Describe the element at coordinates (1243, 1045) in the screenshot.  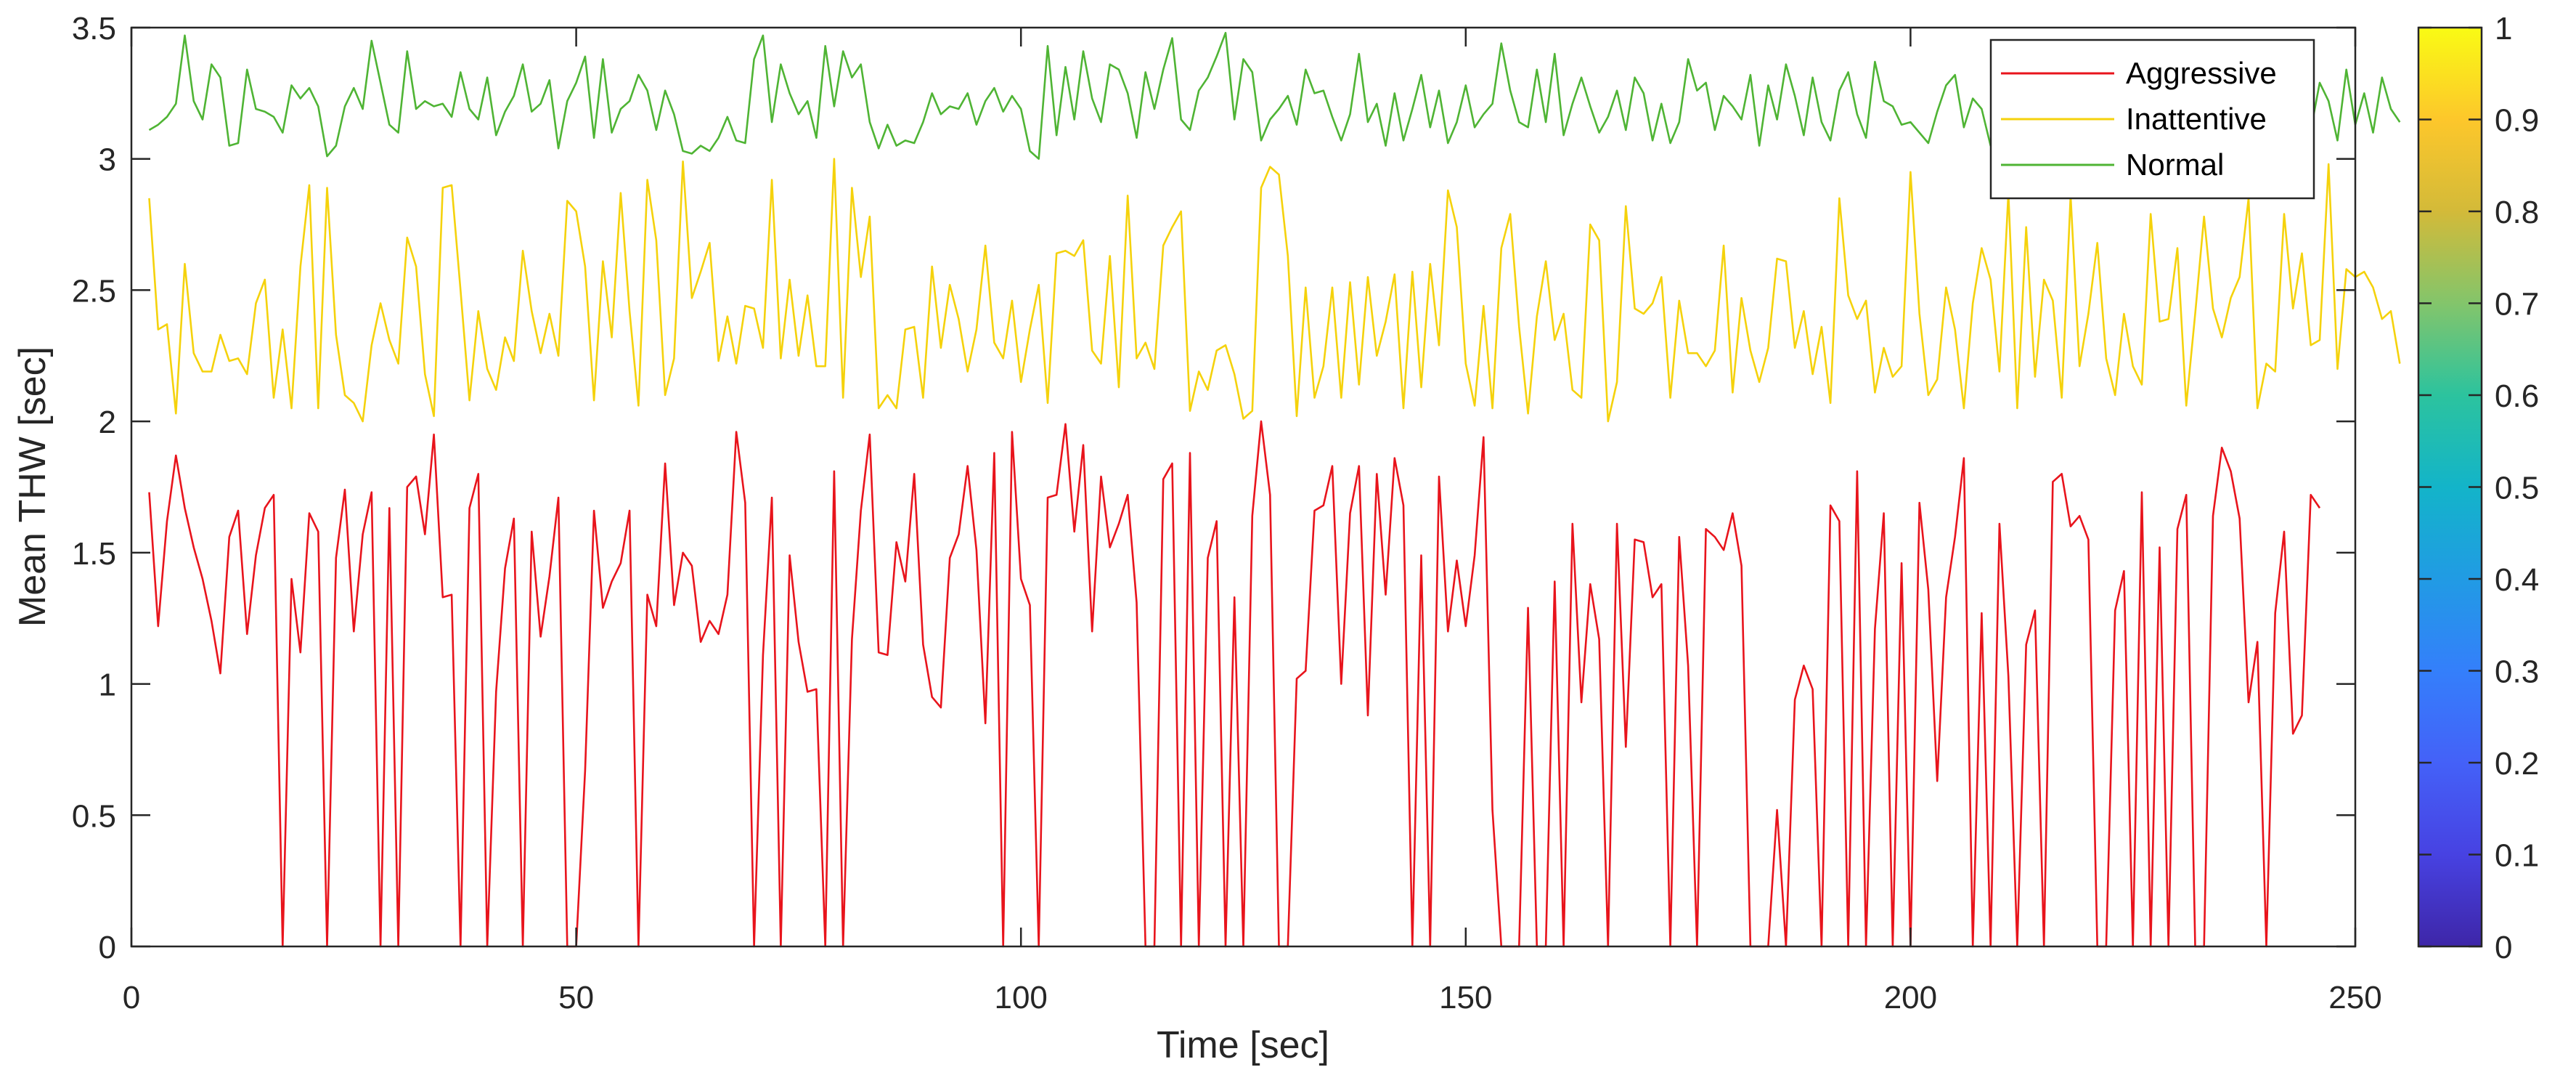
I see `x-axis-label: Time [sec]` at that location.